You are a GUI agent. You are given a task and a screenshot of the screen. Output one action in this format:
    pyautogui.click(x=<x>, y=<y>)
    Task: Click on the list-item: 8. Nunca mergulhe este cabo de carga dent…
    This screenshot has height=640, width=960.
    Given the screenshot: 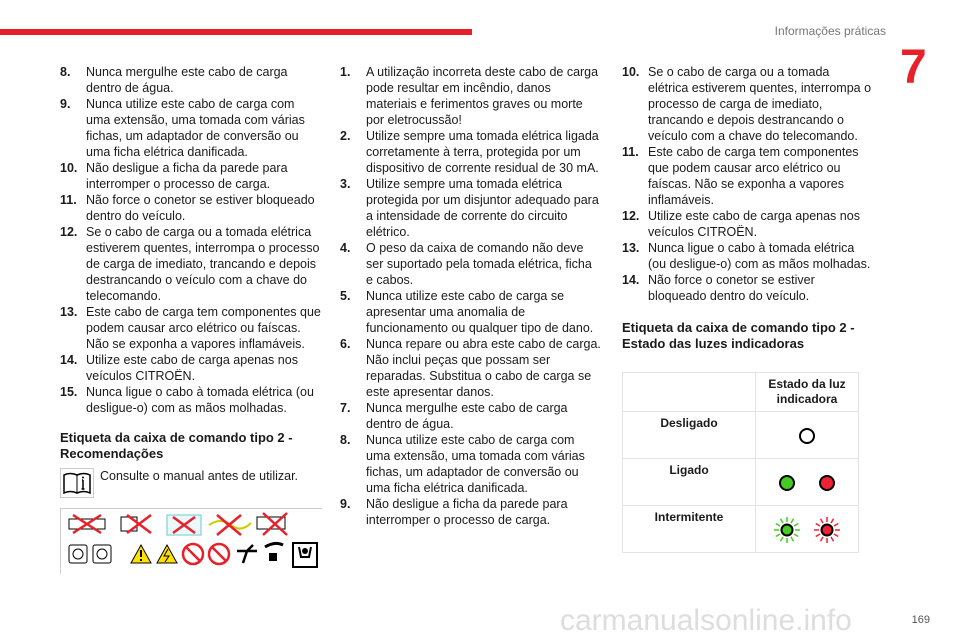 What is the action you would take?
    pyautogui.click(x=191, y=80)
    